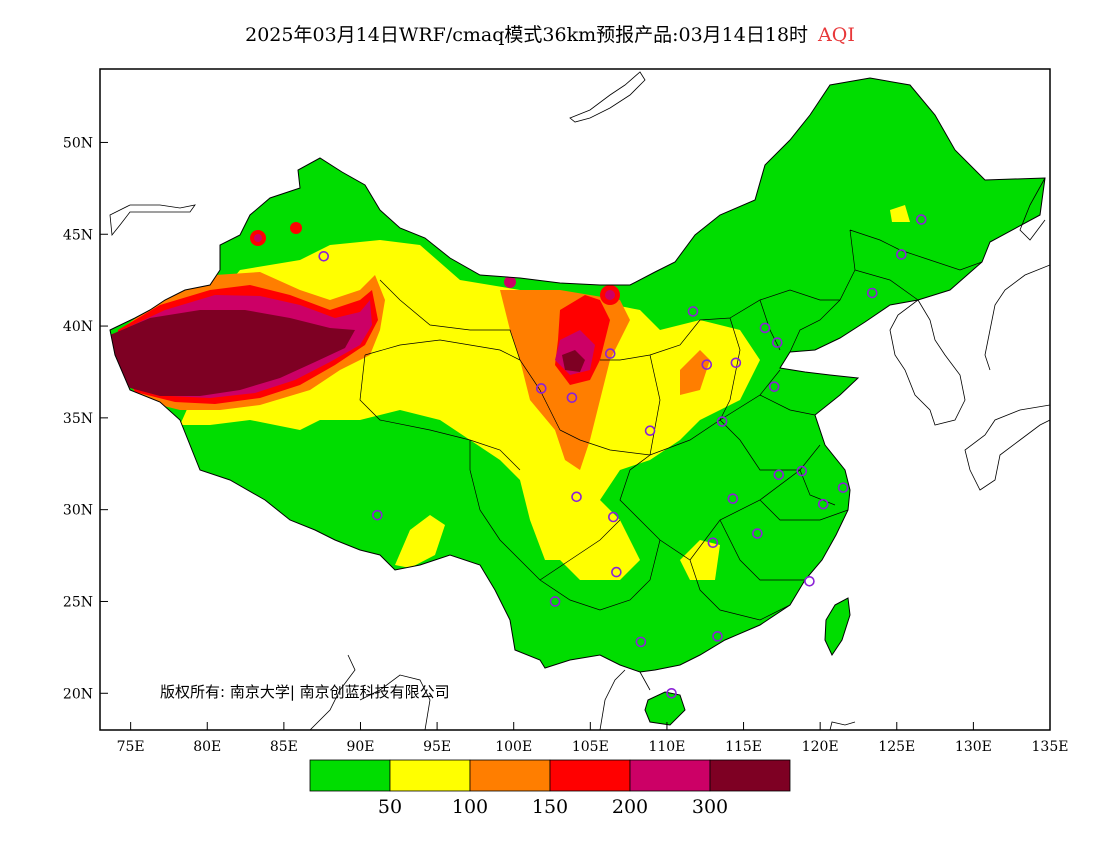 This screenshot has height=850, width=1100. I want to click on lon-tick-label: 95E, so click(437, 747).